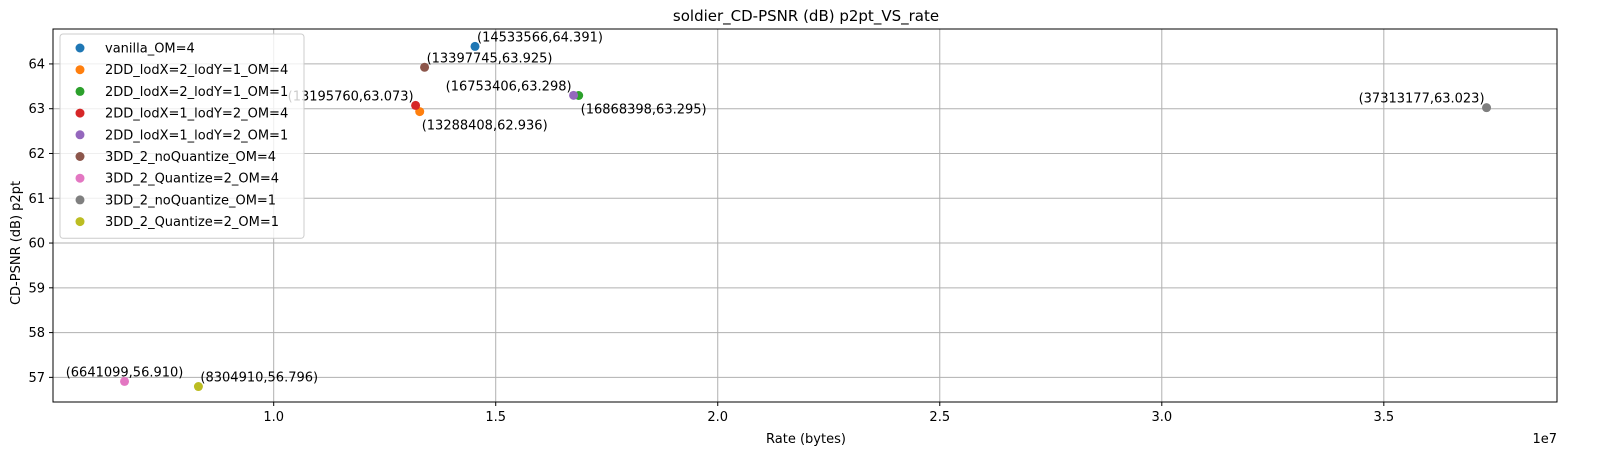 The width and height of the screenshot is (1617, 468). I want to click on y-tick-label: 60, so click(36, 244).